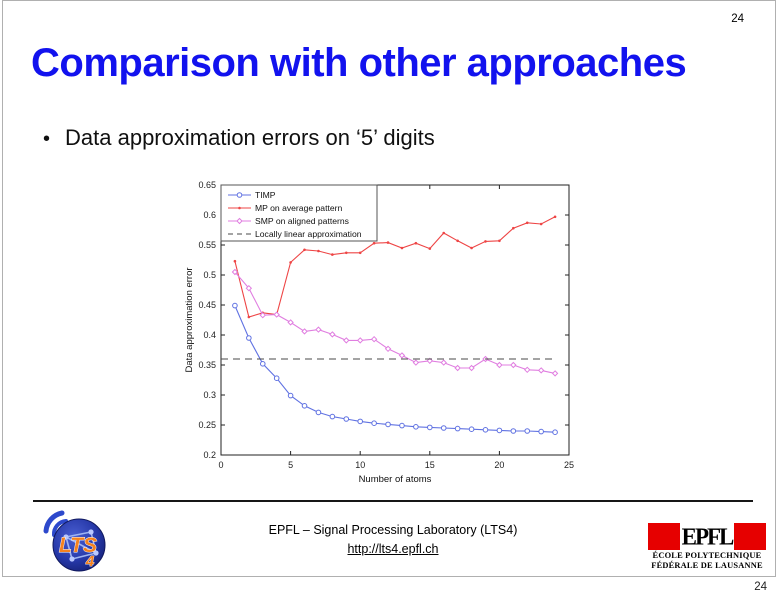  What do you see at coordinates (302, 221) in the screenshot?
I see `svg-text: SMP on aligned patterns` at bounding box center [302, 221].